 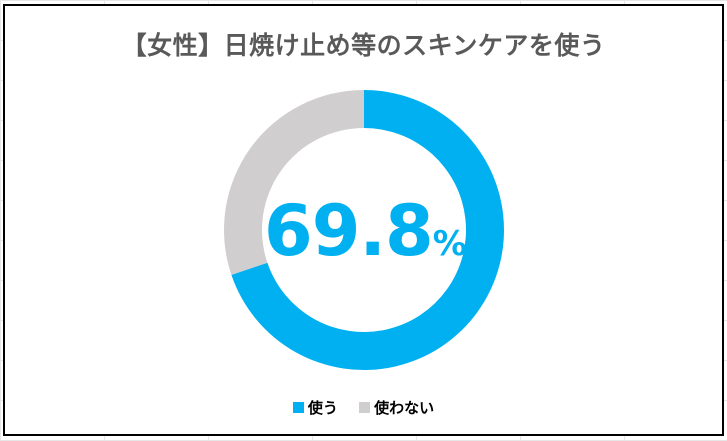 I want to click on center-unit: %, so click(x=449, y=244).